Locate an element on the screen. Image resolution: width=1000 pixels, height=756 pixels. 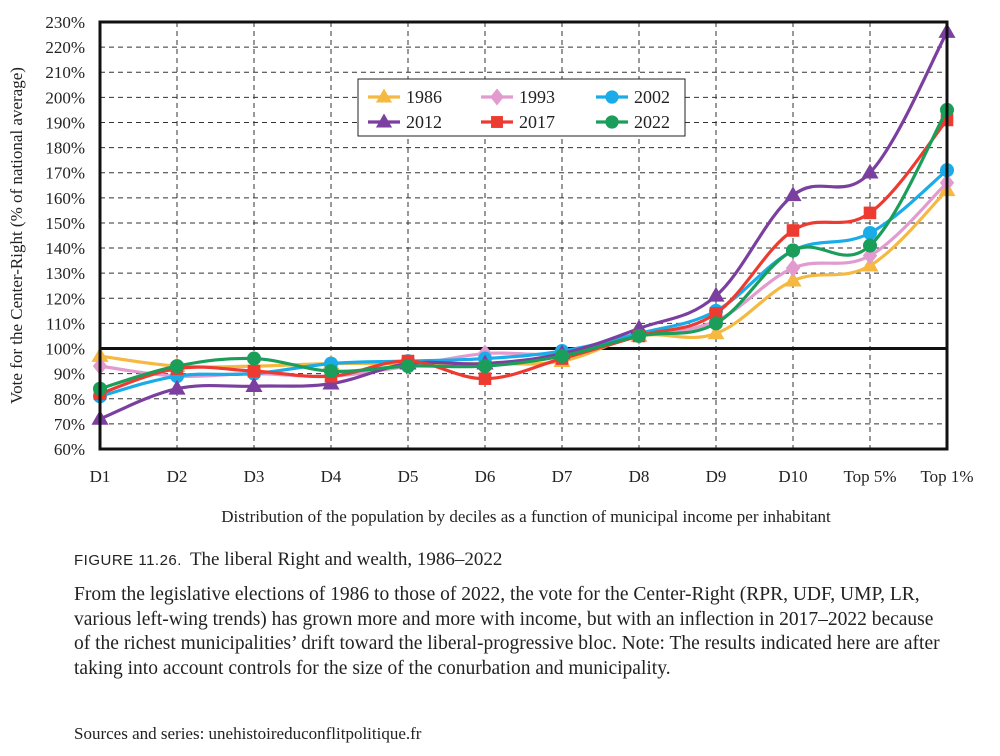
y-tick-label: 190% is located at coordinates (65, 122).